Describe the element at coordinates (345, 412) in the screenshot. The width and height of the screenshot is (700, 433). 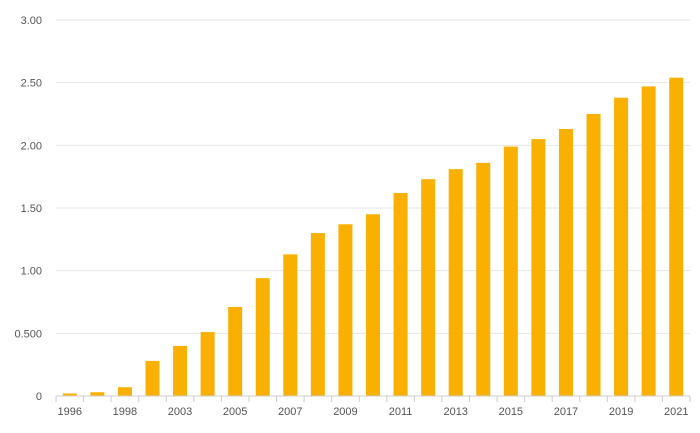
I see `x-tick-label: 2009` at that location.